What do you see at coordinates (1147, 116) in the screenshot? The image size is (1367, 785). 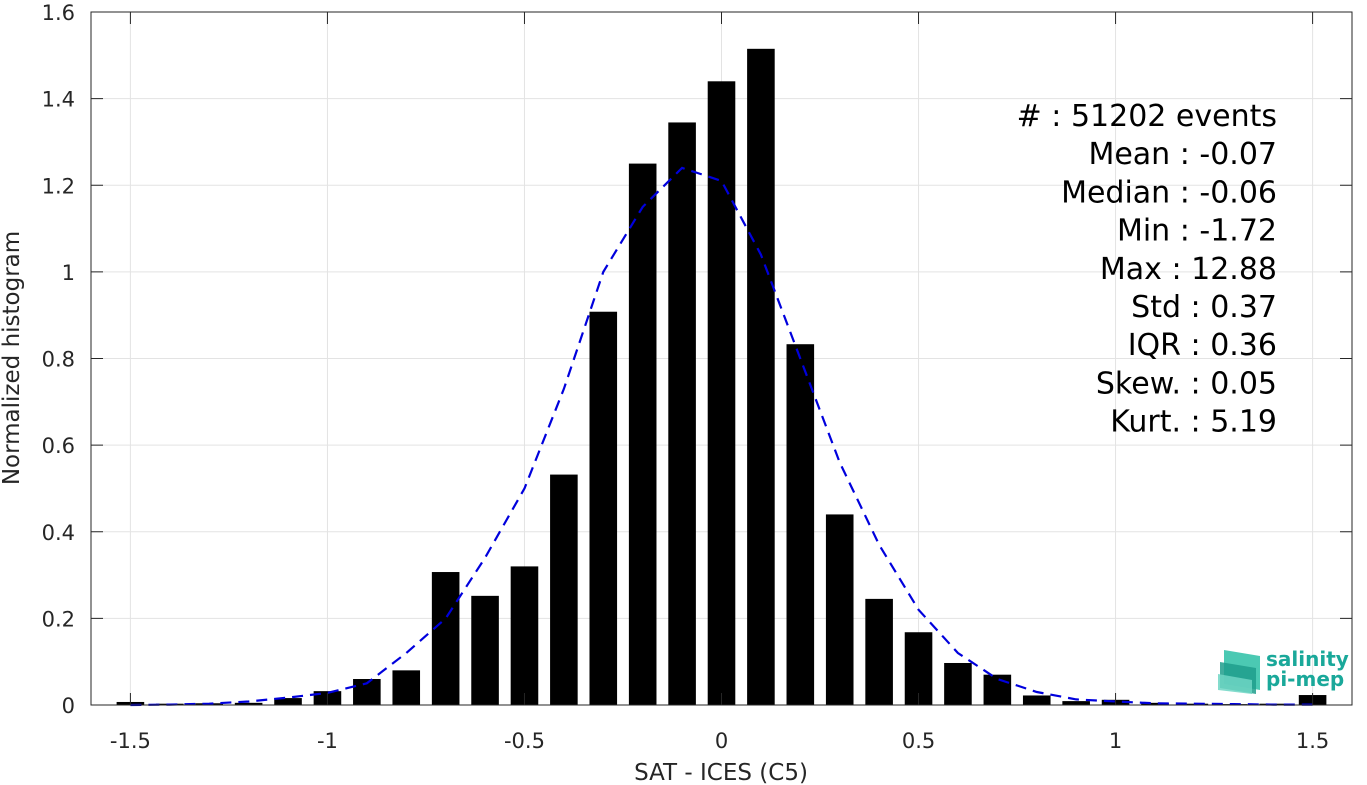 I see `stat-line: # : 51202 events` at bounding box center [1147, 116].